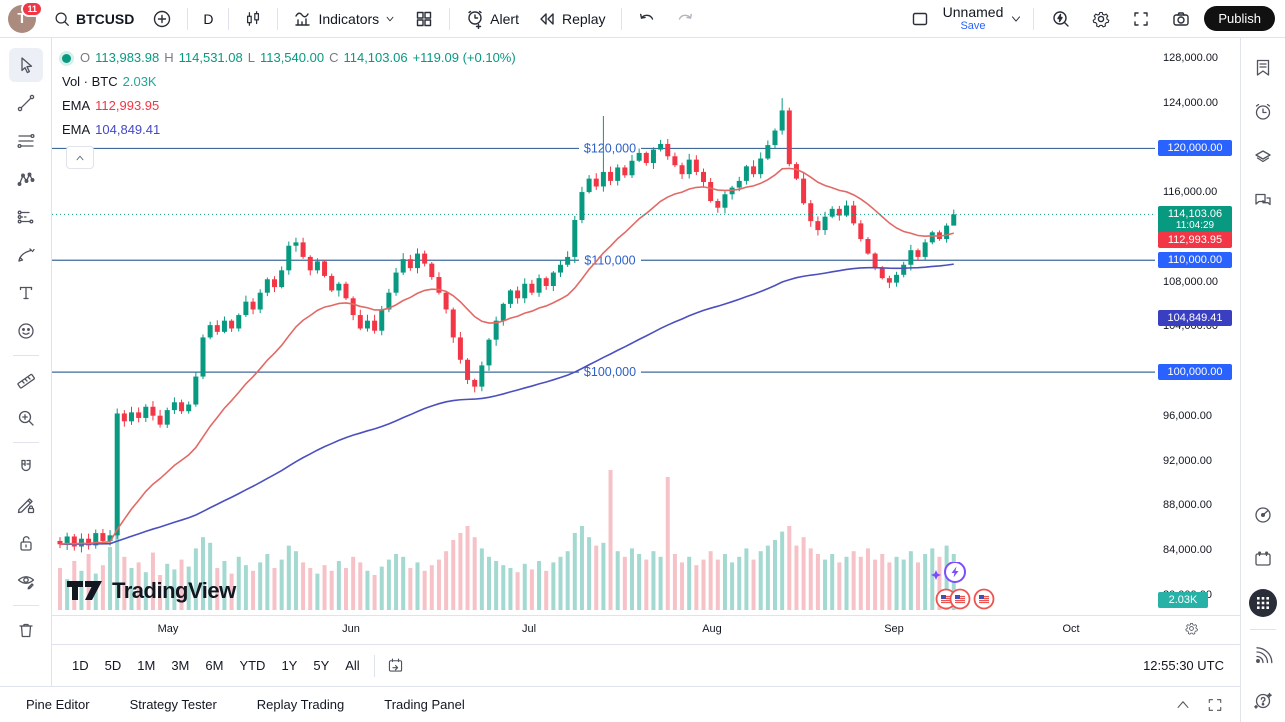 Image resolution: width=1285 pixels, height=722 pixels. What do you see at coordinates (26, 217) in the screenshot?
I see `forecast-tool-button` at bounding box center [26, 217].